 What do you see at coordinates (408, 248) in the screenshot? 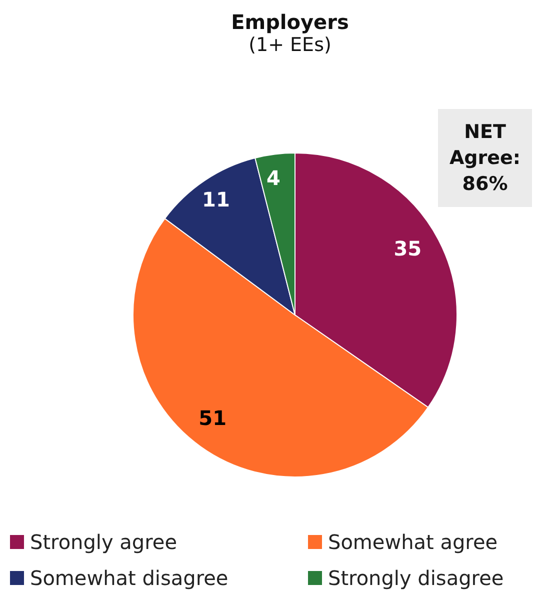
I see `data-label: 35` at bounding box center [408, 248].